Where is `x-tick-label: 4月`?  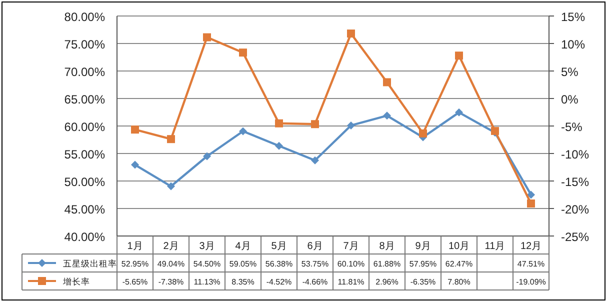 x-tick-label: 4月 is located at coordinates (243, 246).